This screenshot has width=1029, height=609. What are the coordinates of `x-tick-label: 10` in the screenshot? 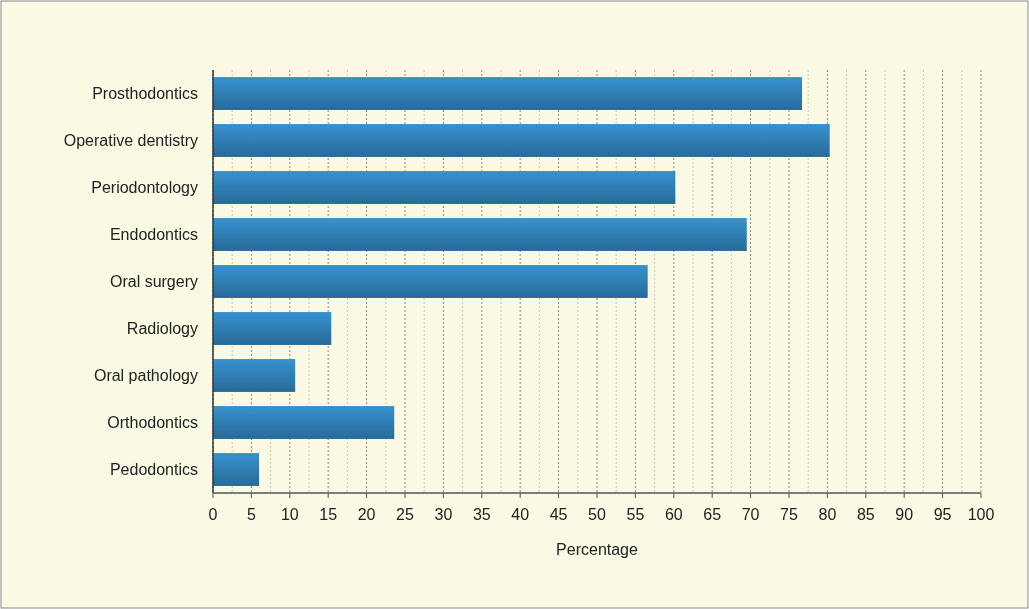 It's located at (289, 514).